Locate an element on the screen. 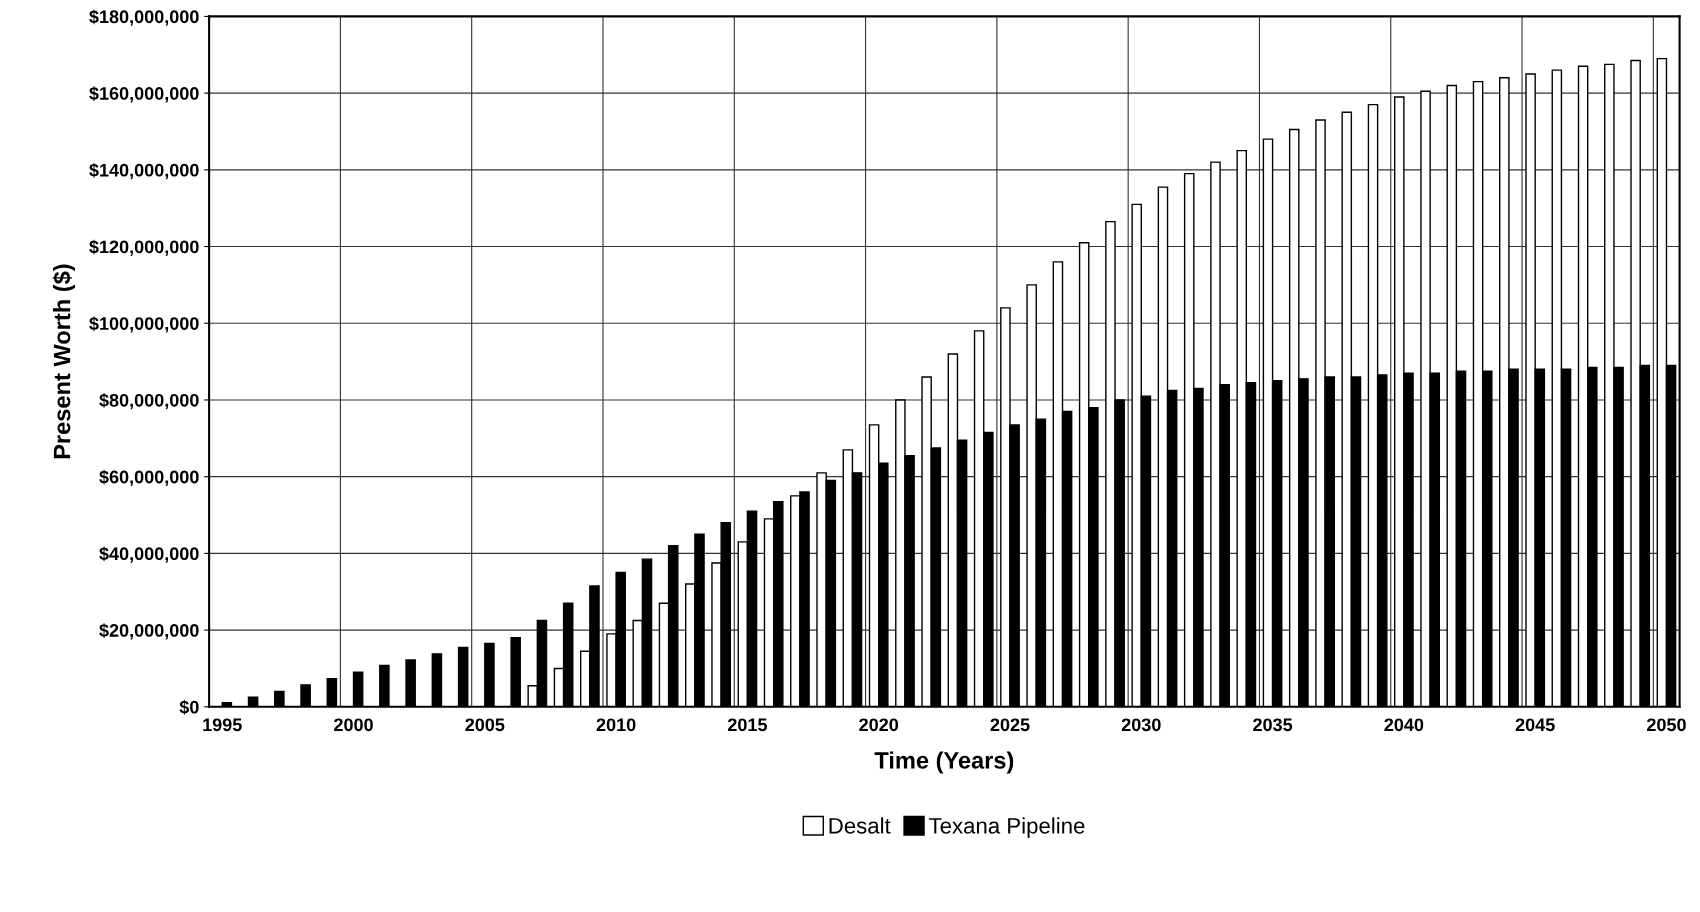 The width and height of the screenshot is (1700, 912). y-tick-label: $60,000,000 is located at coordinates (149, 478).